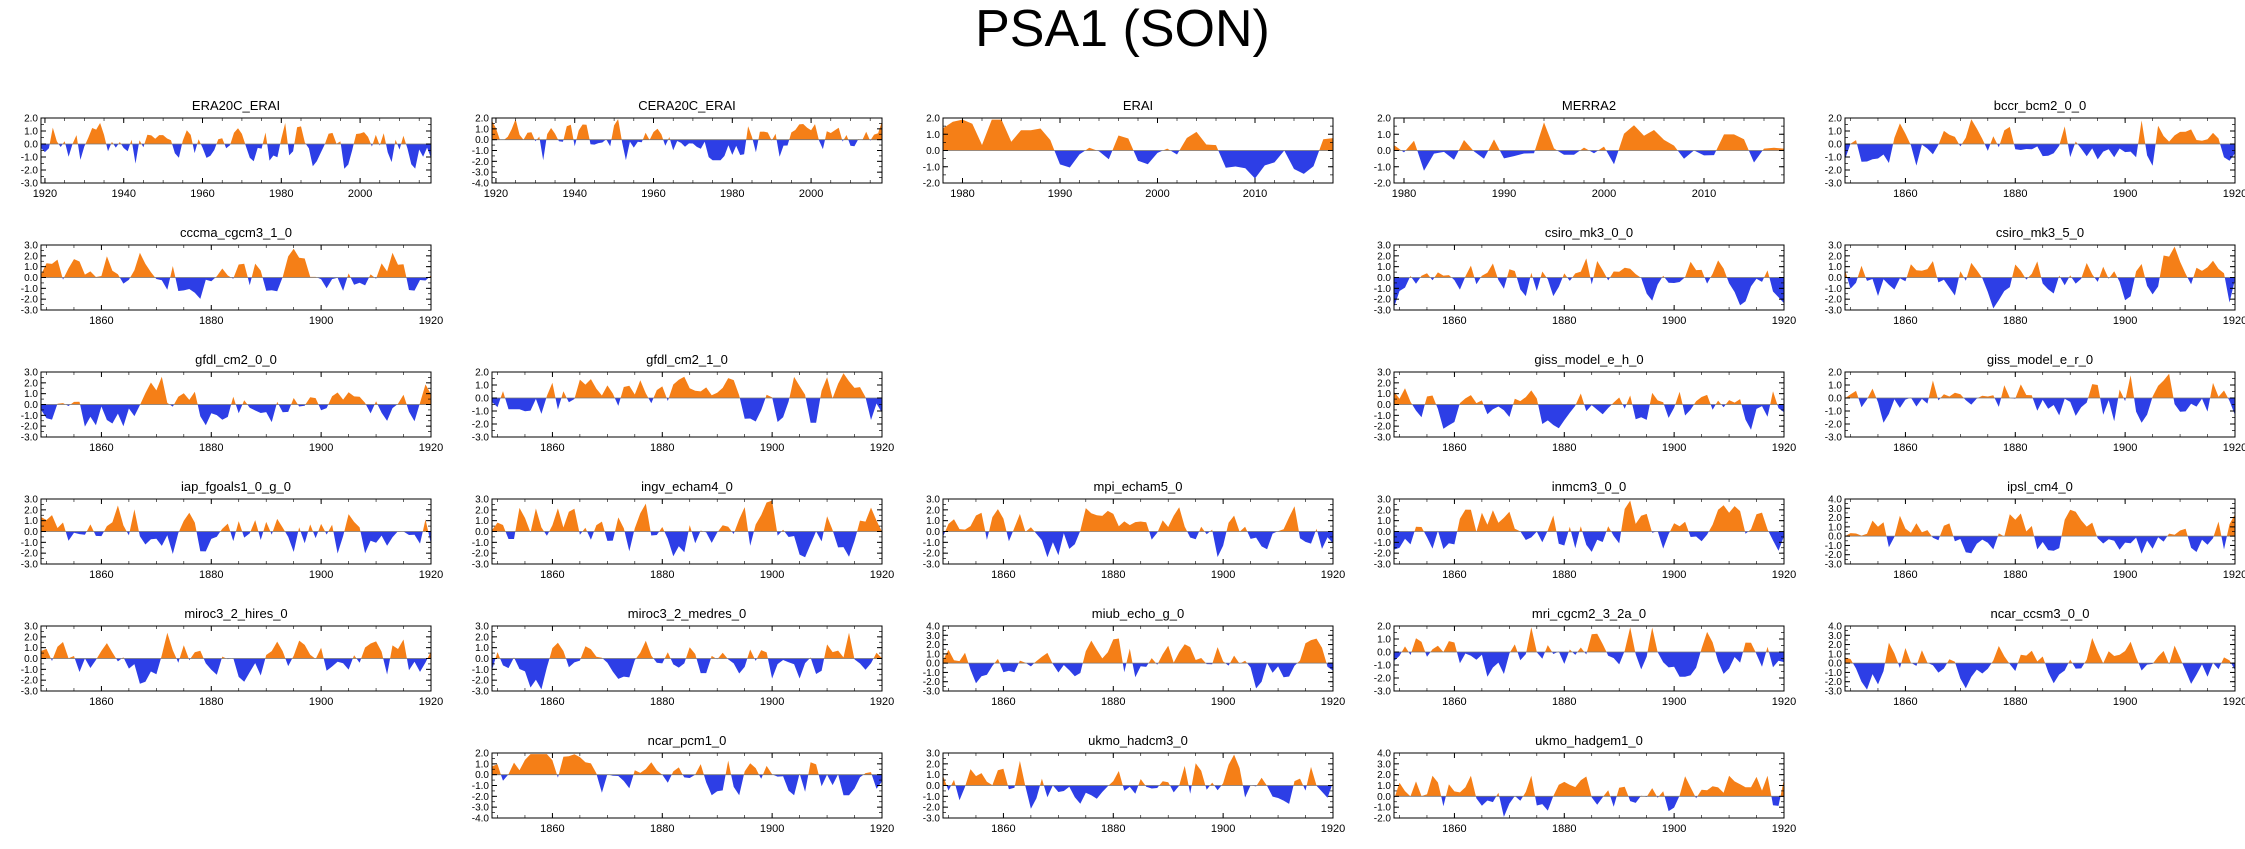 The width and height of the screenshot is (2245, 849). I want to click on panel-title: miroc3_2_hires_0, so click(235, 613).